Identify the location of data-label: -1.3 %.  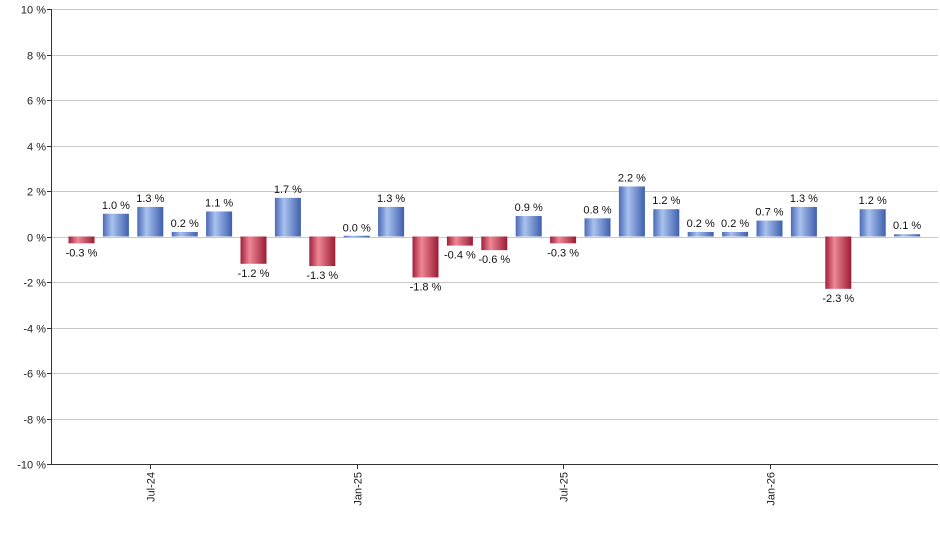
(322, 276).